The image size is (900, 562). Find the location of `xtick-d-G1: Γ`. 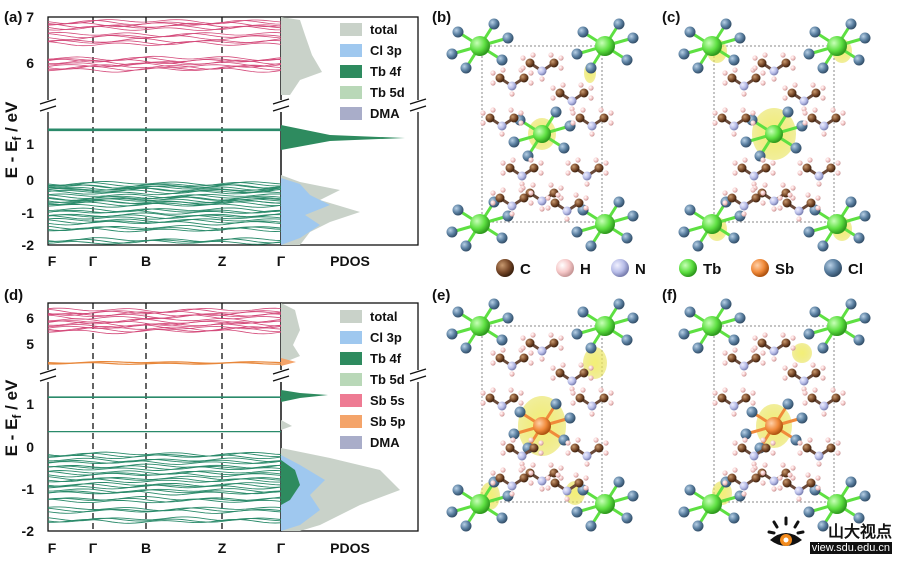

xtick-d-G1: Γ is located at coordinates (93, 548).